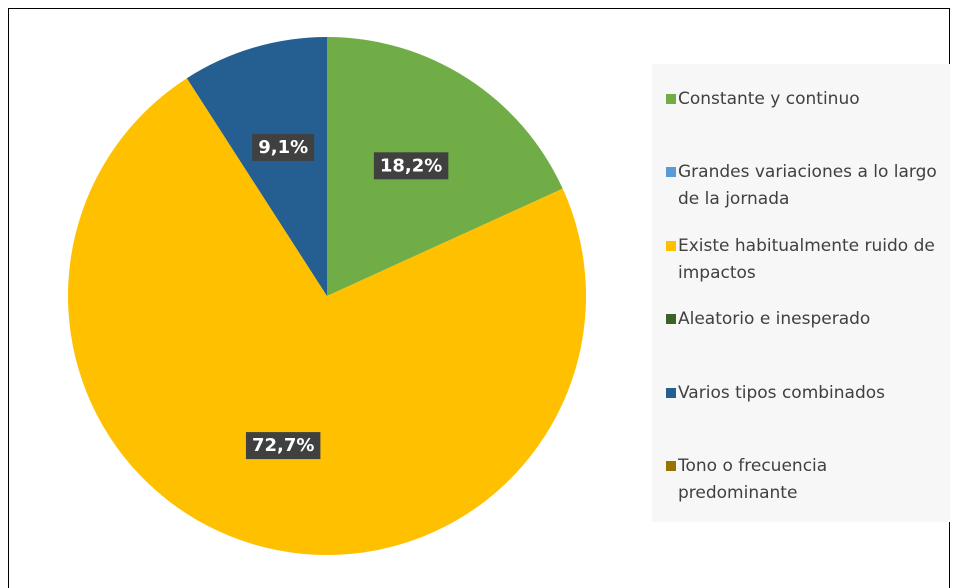 The height and width of the screenshot is (588, 959). Describe the element at coordinates (774, 319) in the screenshot. I see `legend-label: Aleatorio e inesperado` at that location.